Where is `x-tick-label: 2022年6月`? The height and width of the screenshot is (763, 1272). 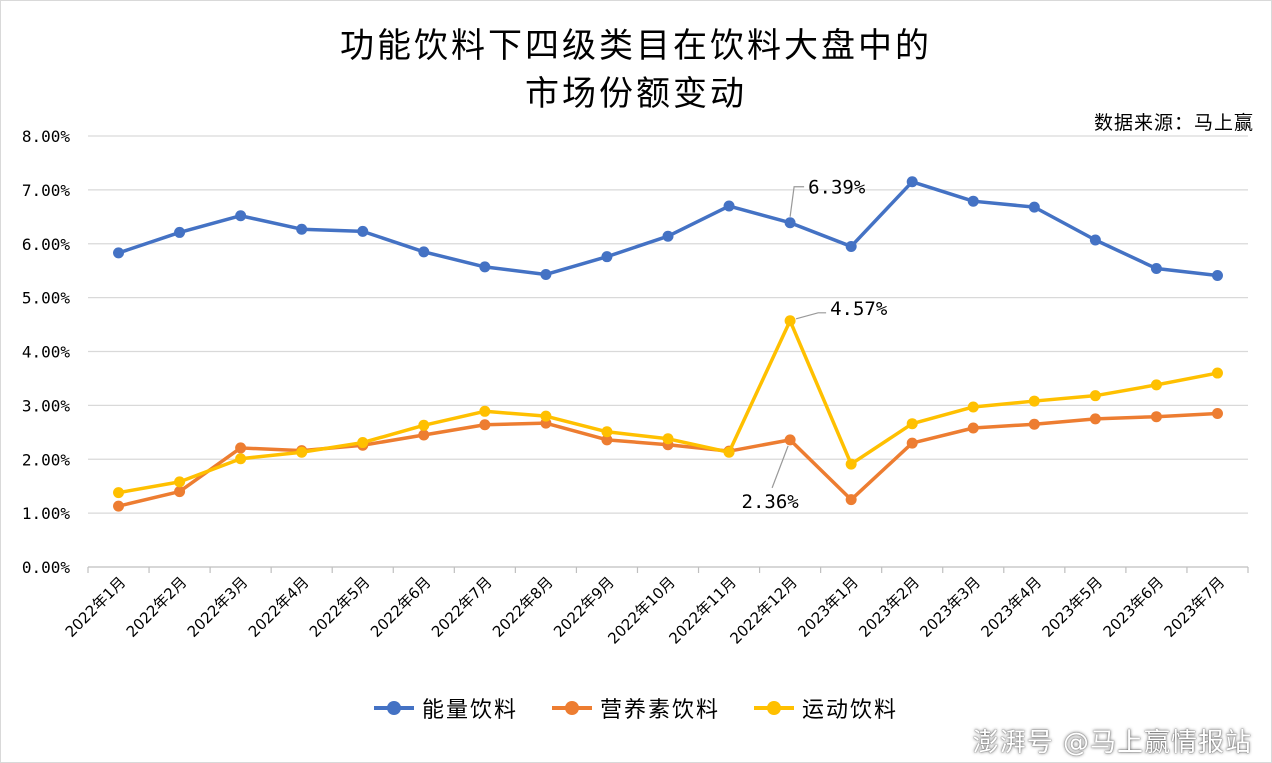 x-tick-label: 2022年6月 is located at coordinates (401, 607).